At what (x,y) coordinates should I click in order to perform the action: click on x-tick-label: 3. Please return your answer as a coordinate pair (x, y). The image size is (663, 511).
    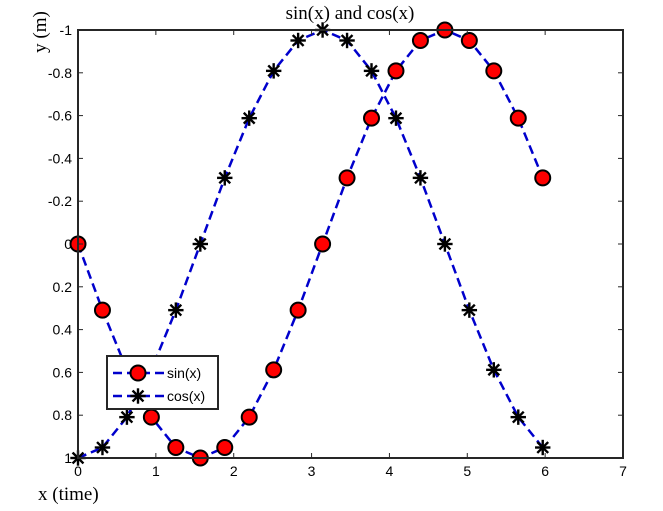
    Looking at the image, I should click on (312, 471).